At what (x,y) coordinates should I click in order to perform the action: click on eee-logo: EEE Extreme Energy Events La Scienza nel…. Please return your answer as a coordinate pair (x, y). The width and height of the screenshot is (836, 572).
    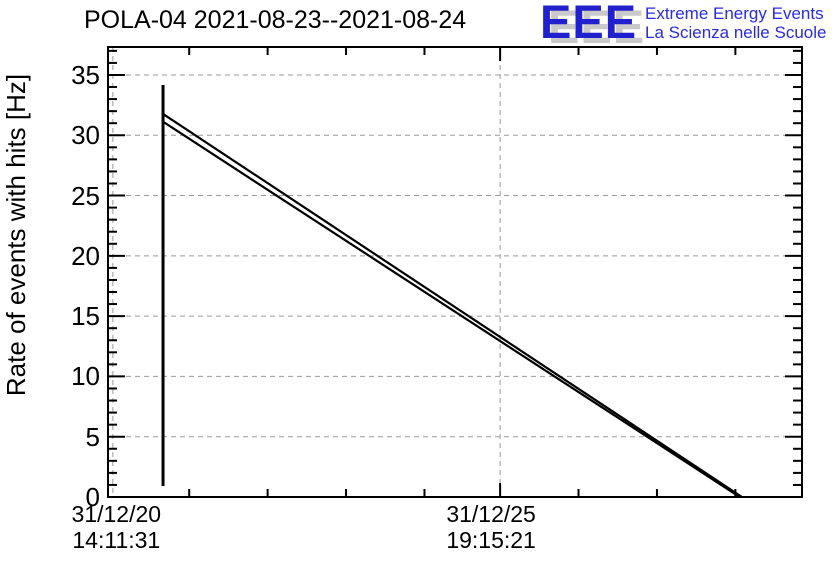
    Looking at the image, I should click on (687, 24).